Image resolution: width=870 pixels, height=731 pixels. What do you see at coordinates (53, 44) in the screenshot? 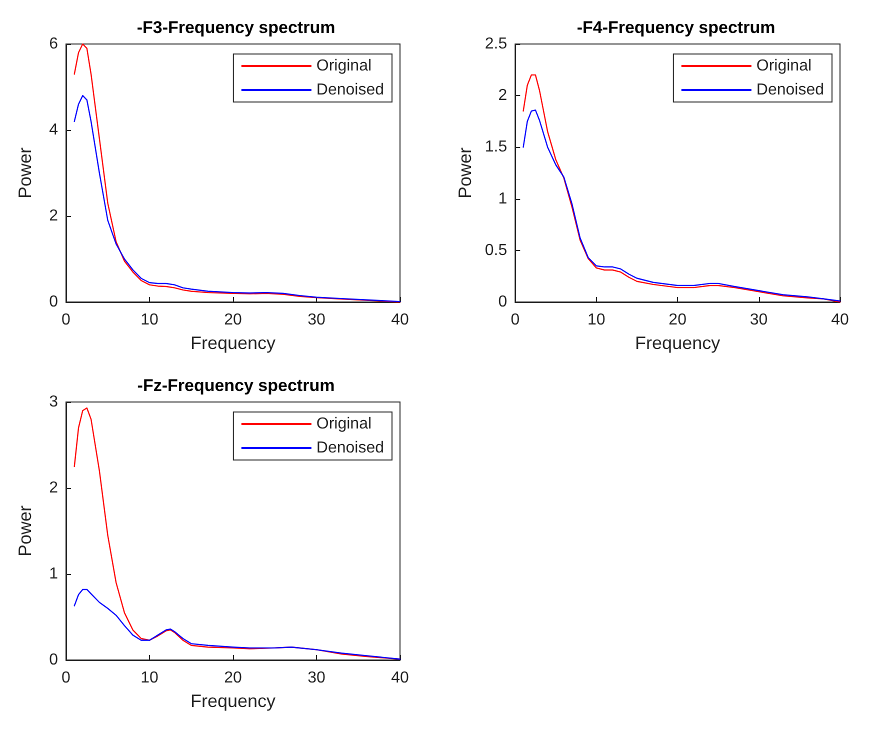
I see `y-tick-label: 6` at bounding box center [53, 44].